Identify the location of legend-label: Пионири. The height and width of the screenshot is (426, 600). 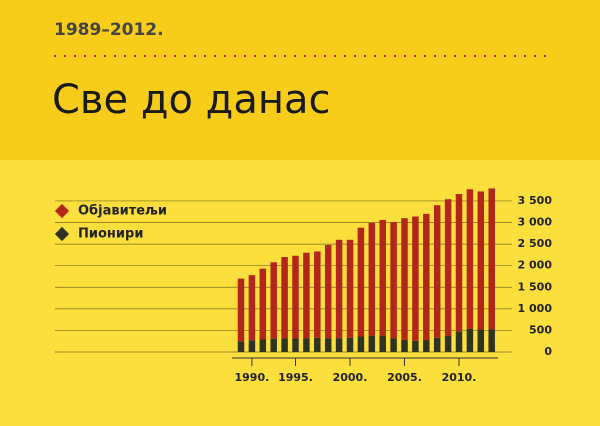
(110, 234).